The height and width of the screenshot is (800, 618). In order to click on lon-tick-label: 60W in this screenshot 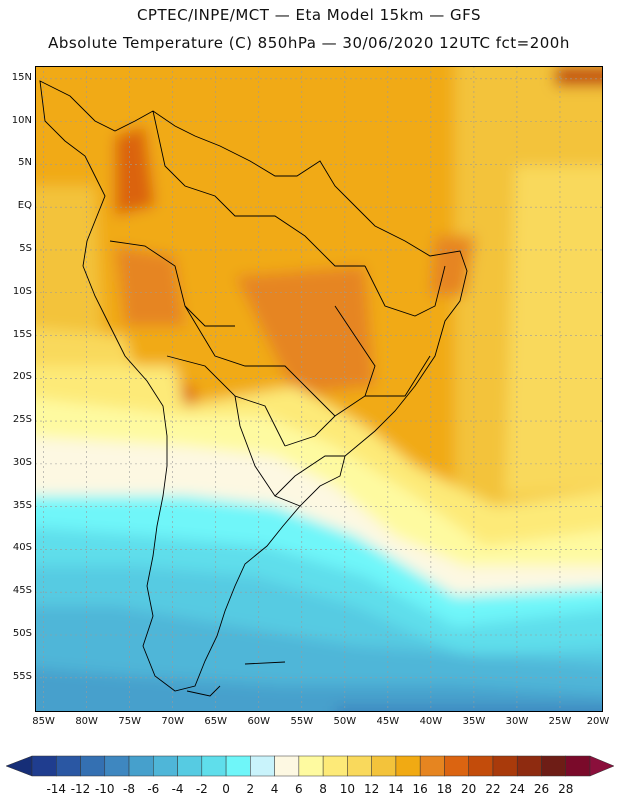, I will do `click(259, 721)`.